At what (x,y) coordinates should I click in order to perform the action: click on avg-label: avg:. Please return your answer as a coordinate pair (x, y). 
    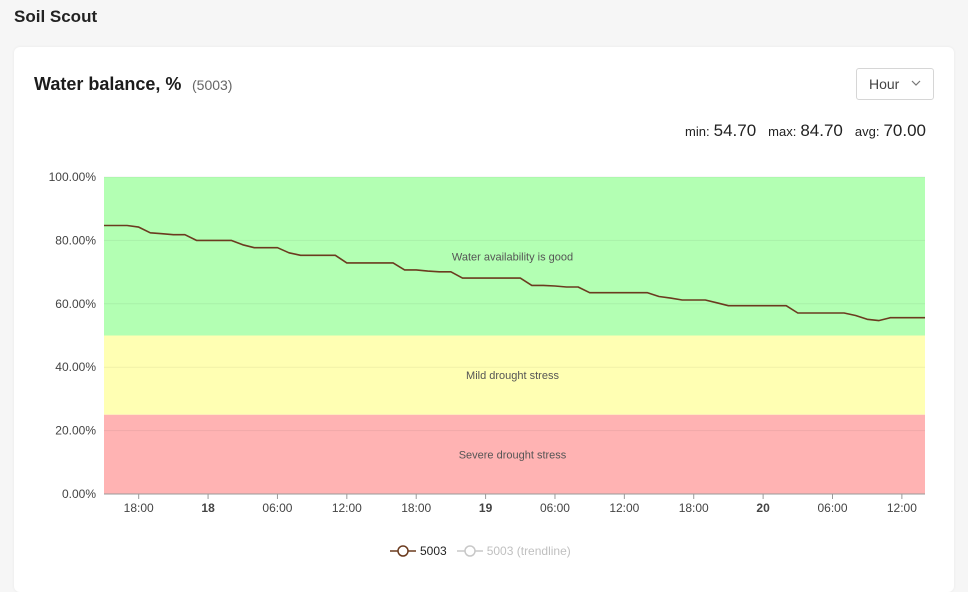
    Looking at the image, I should click on (867, 131).